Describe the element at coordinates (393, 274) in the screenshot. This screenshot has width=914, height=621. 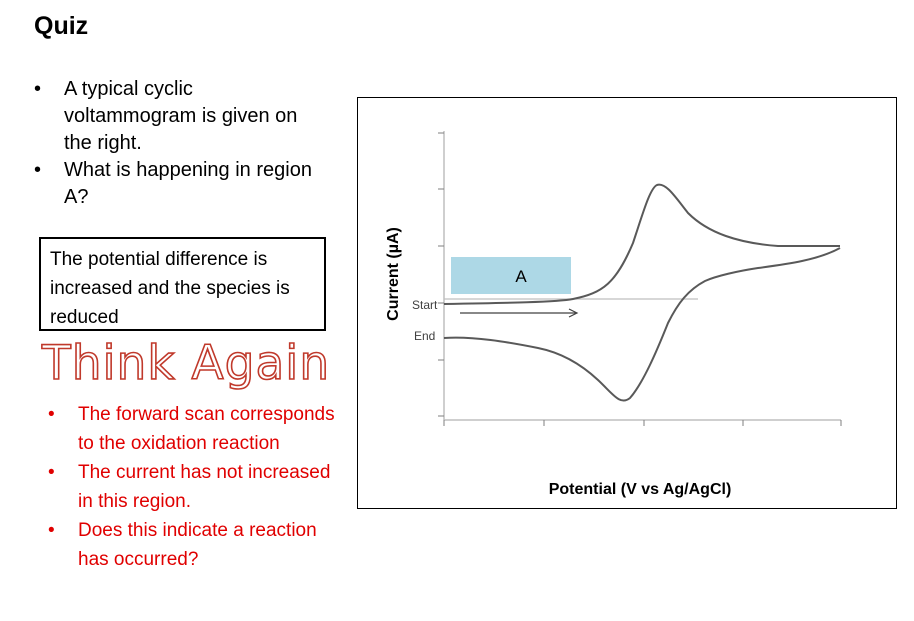
I see `y-axis-label: Current (µA)` at that location.